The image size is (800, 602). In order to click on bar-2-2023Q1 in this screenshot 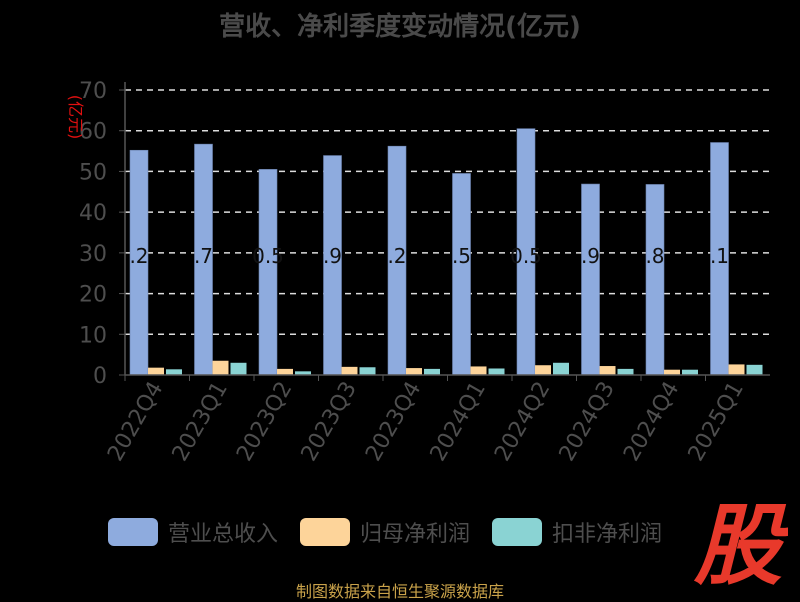, I will do `click(238, 368)`.